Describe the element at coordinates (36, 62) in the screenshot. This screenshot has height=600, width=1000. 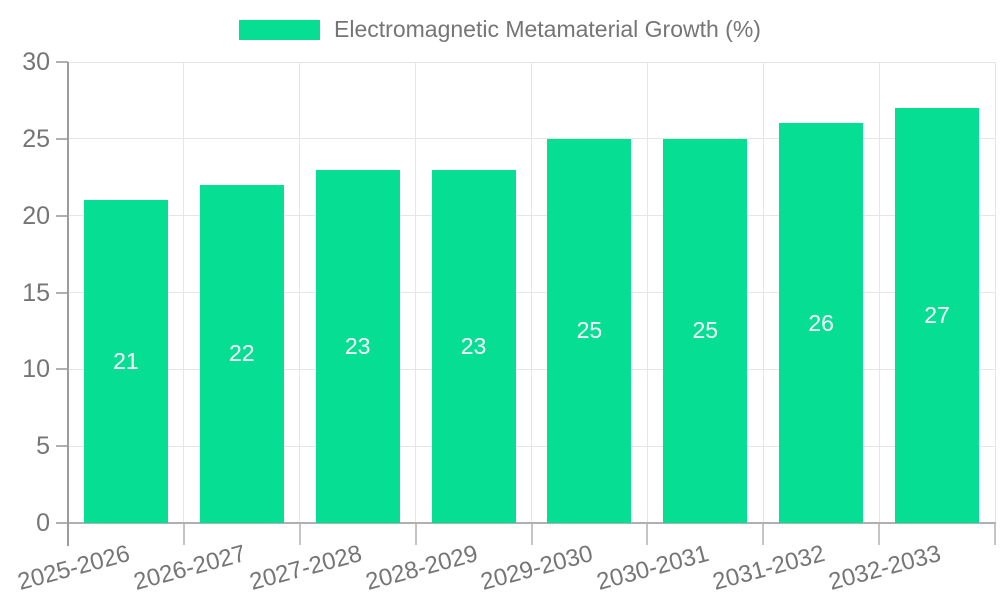
I see `y-tick-label: 30` at that location.